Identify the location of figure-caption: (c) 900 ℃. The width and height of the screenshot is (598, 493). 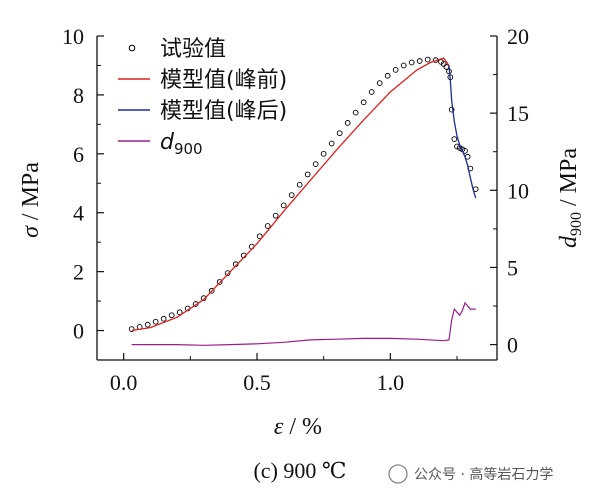
(299, 470).